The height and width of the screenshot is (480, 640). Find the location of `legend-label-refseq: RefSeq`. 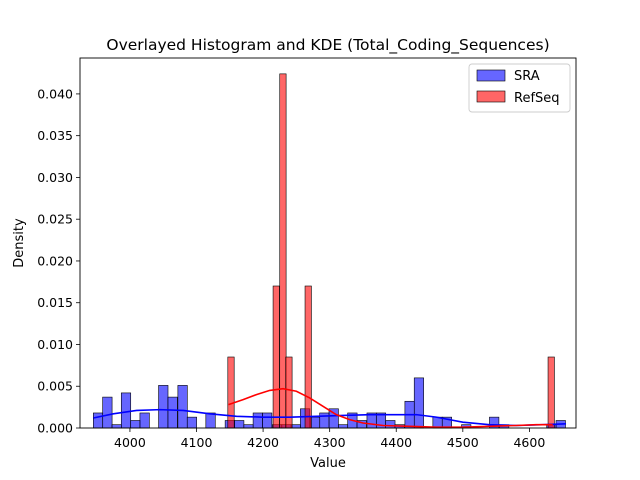

legend-label-refseq: RefSeq is located at coordinates (537, 98).